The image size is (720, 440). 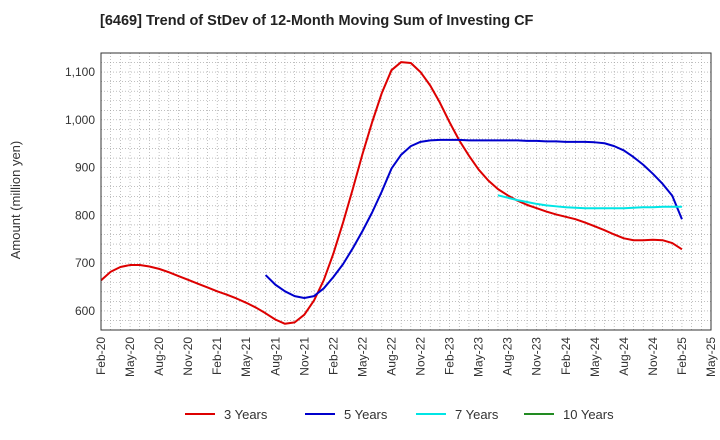 I want to click on x-tick-label: Feb-22, so click(x=333, y=356).